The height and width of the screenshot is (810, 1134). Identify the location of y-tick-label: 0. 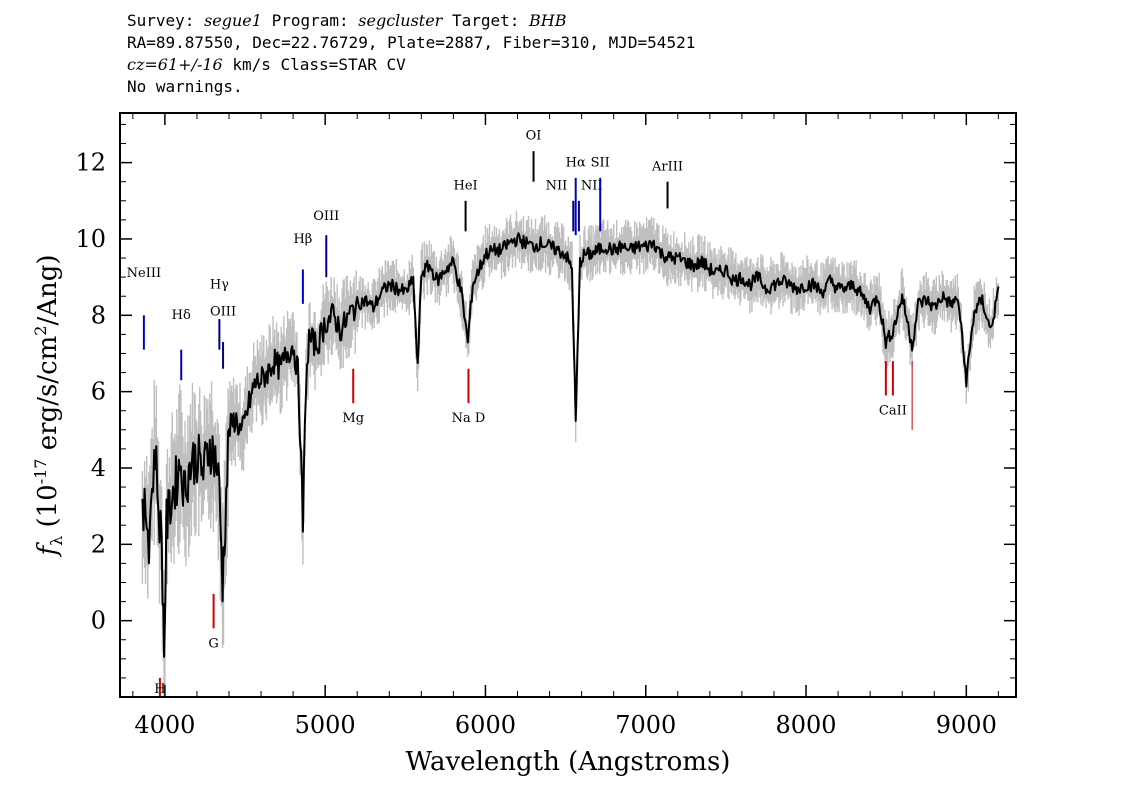
(98, 621).